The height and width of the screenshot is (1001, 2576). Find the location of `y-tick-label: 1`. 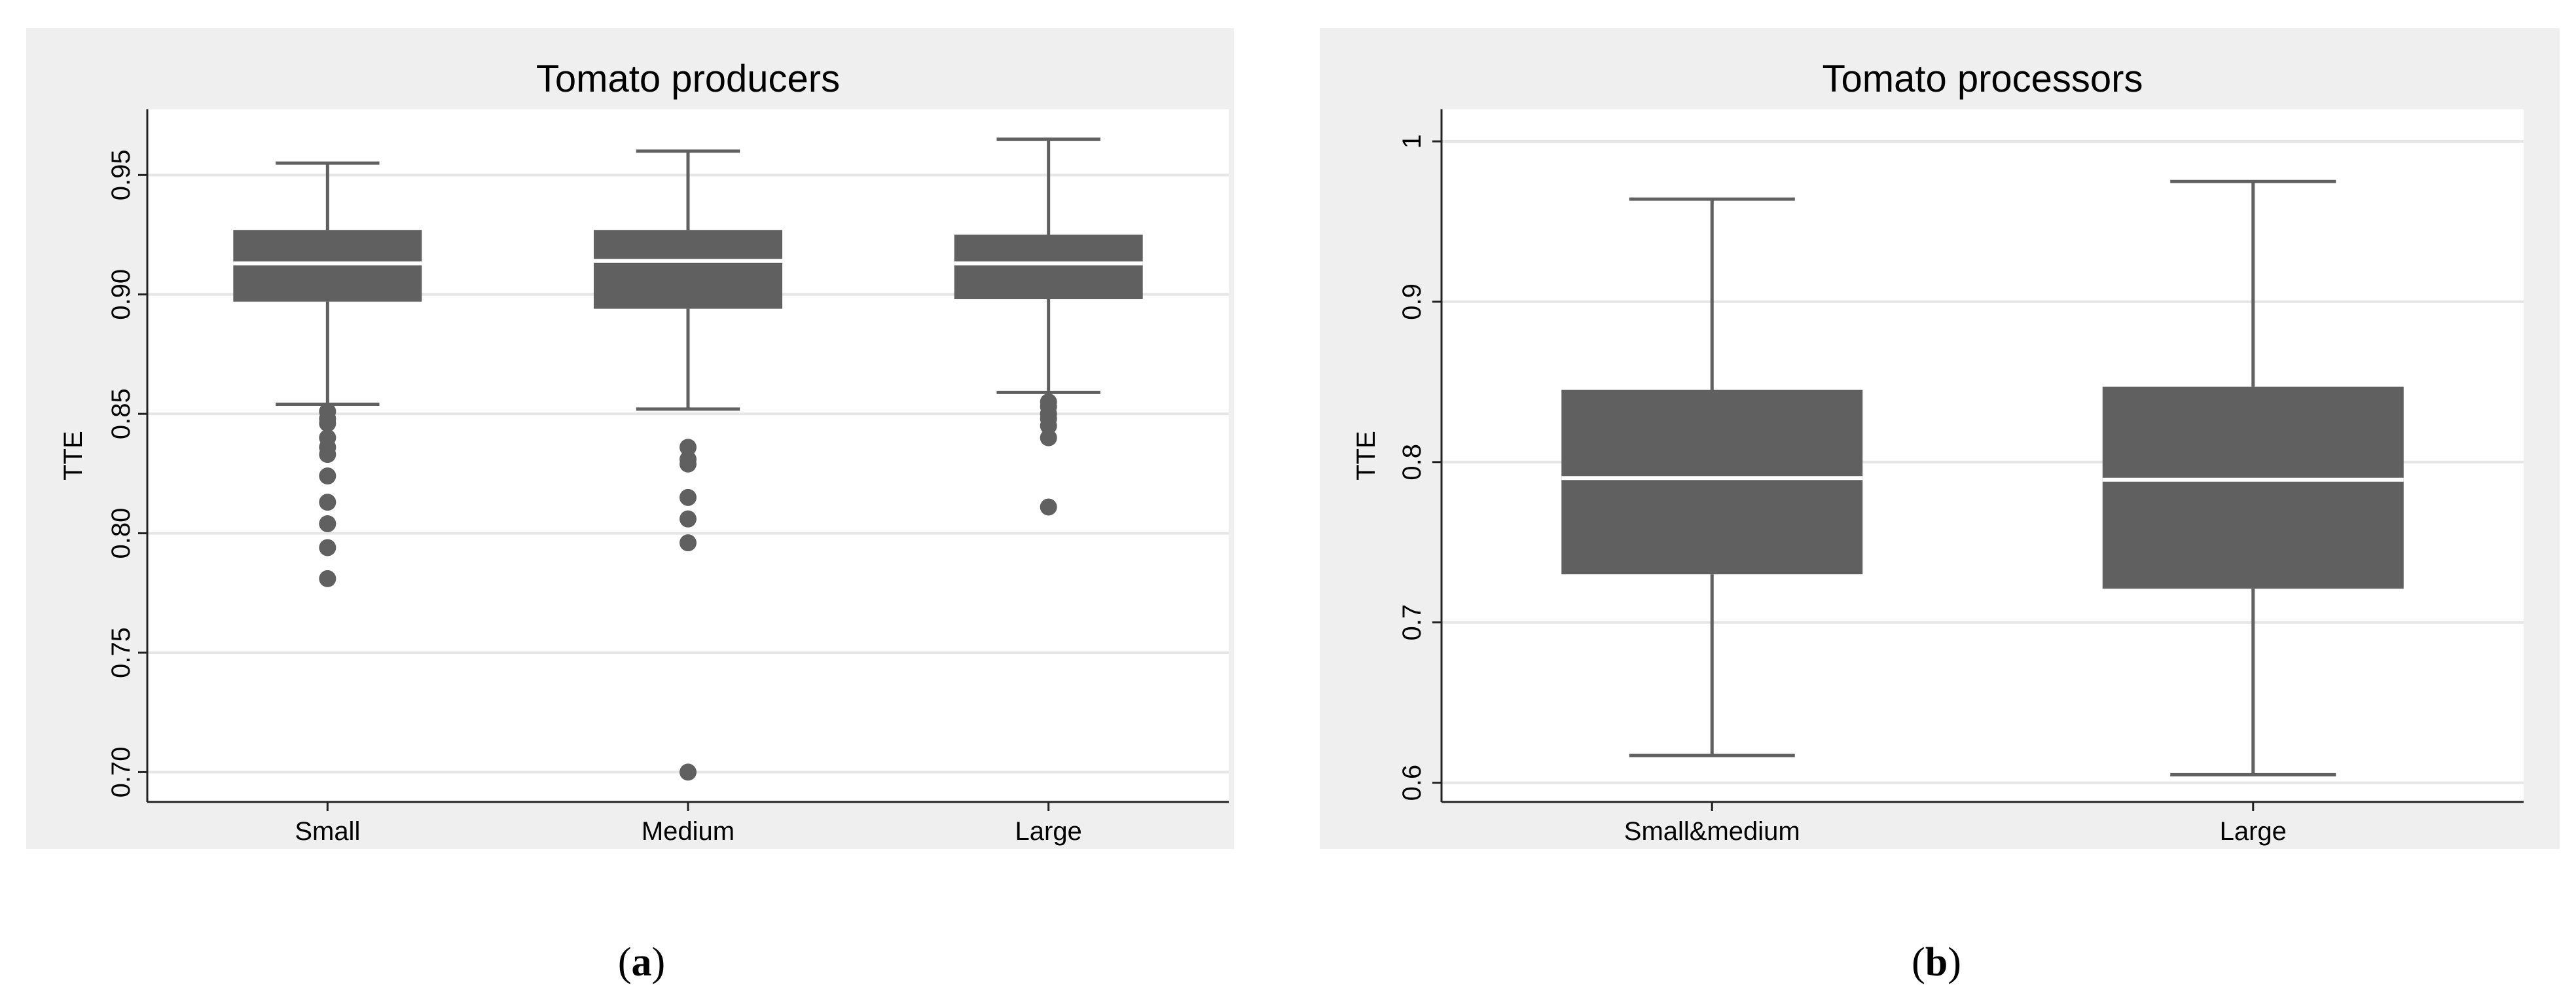

y-tick-label: 1 is located at coordinates (1412, 141).